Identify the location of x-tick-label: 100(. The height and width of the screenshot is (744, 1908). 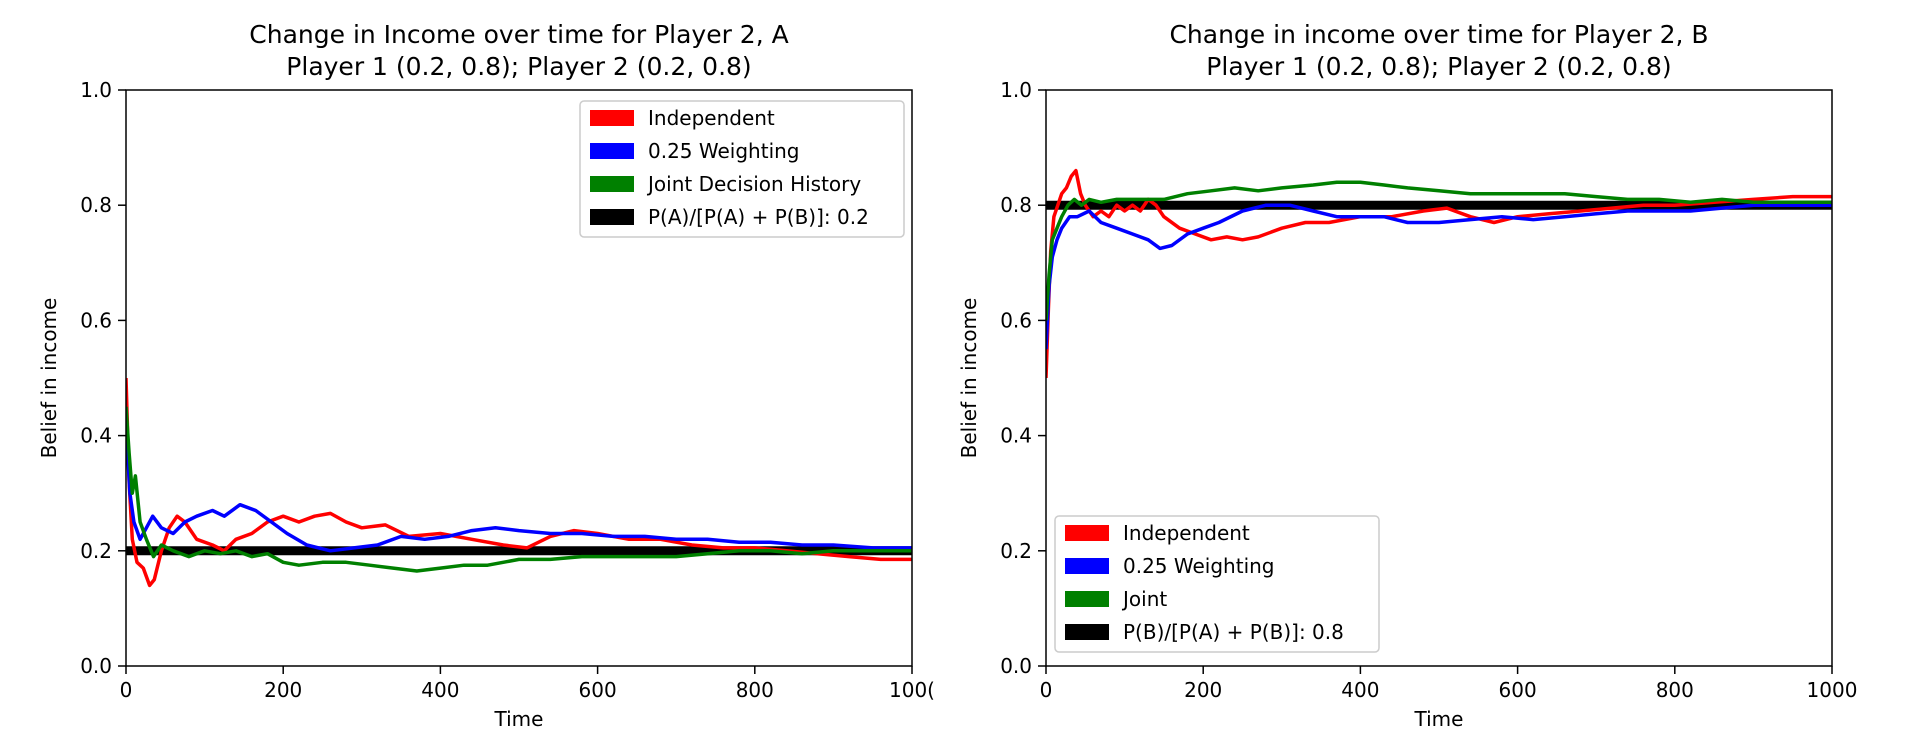
(912, 690).